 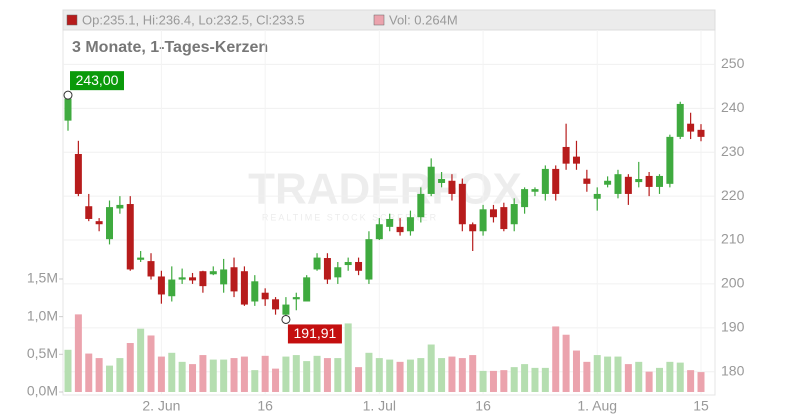 I want to click on max-marker, so click(x=68, y=95).